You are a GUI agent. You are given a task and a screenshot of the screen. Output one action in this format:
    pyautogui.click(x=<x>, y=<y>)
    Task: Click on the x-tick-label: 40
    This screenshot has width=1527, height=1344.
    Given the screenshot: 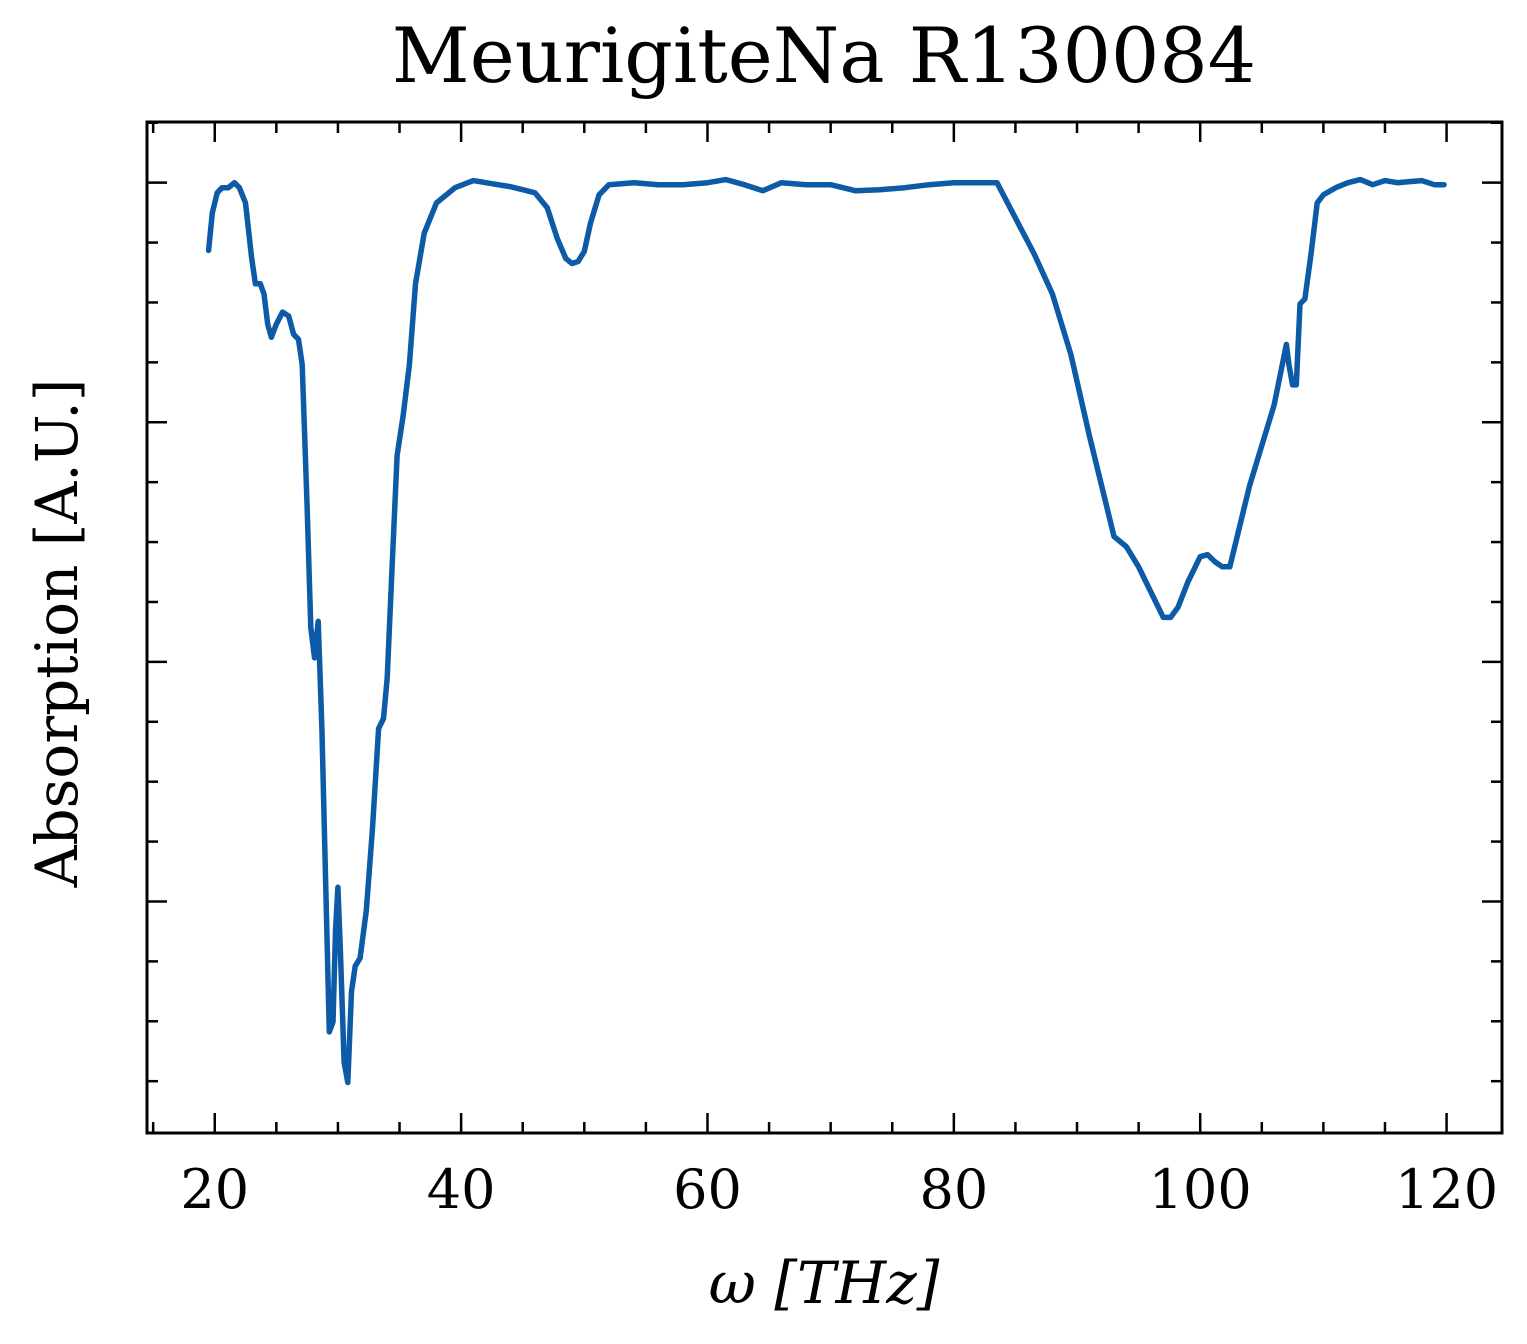 What is the action you would take?
    pyautogui.click(x=461, y=1189)
    